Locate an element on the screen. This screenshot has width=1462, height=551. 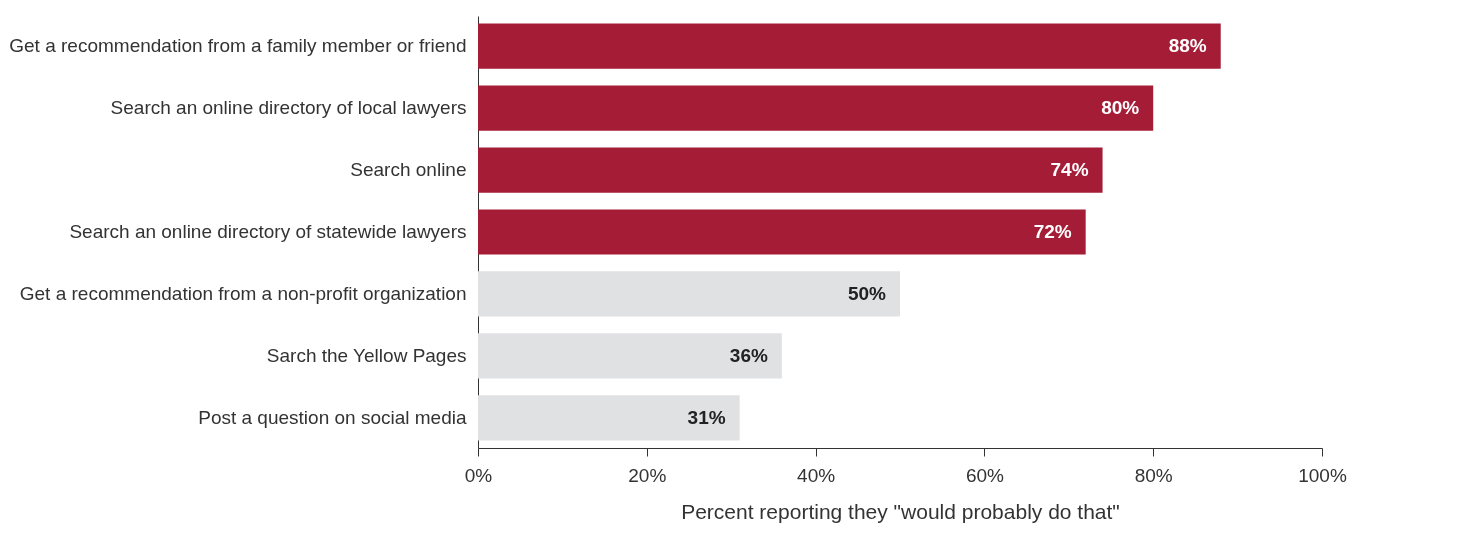
x-tick-label: 0% is located at coordinates (478, 475).